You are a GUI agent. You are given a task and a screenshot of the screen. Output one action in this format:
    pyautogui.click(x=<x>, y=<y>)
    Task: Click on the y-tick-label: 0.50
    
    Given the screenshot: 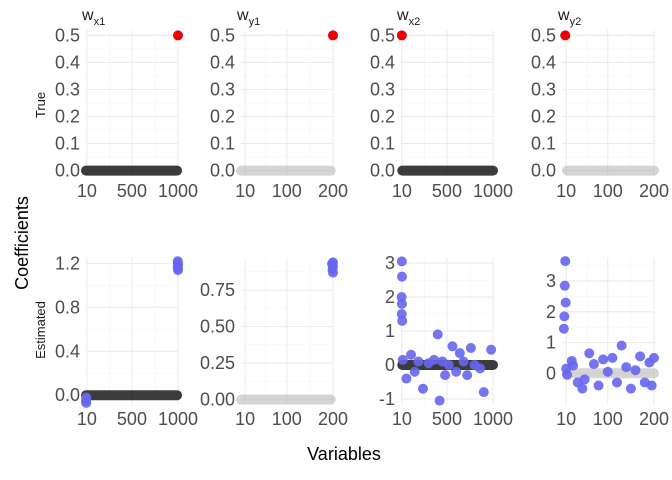 What is the action you would take?
    pyautogui.click(x=217, y=327)
    